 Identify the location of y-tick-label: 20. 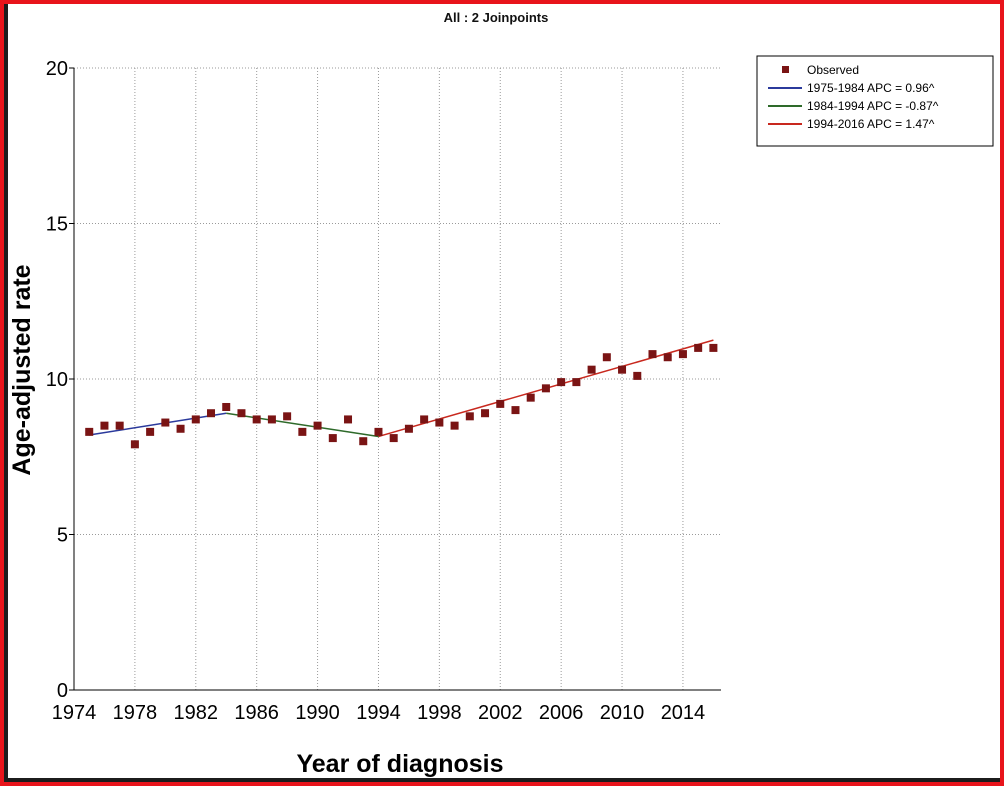
(57, 69).